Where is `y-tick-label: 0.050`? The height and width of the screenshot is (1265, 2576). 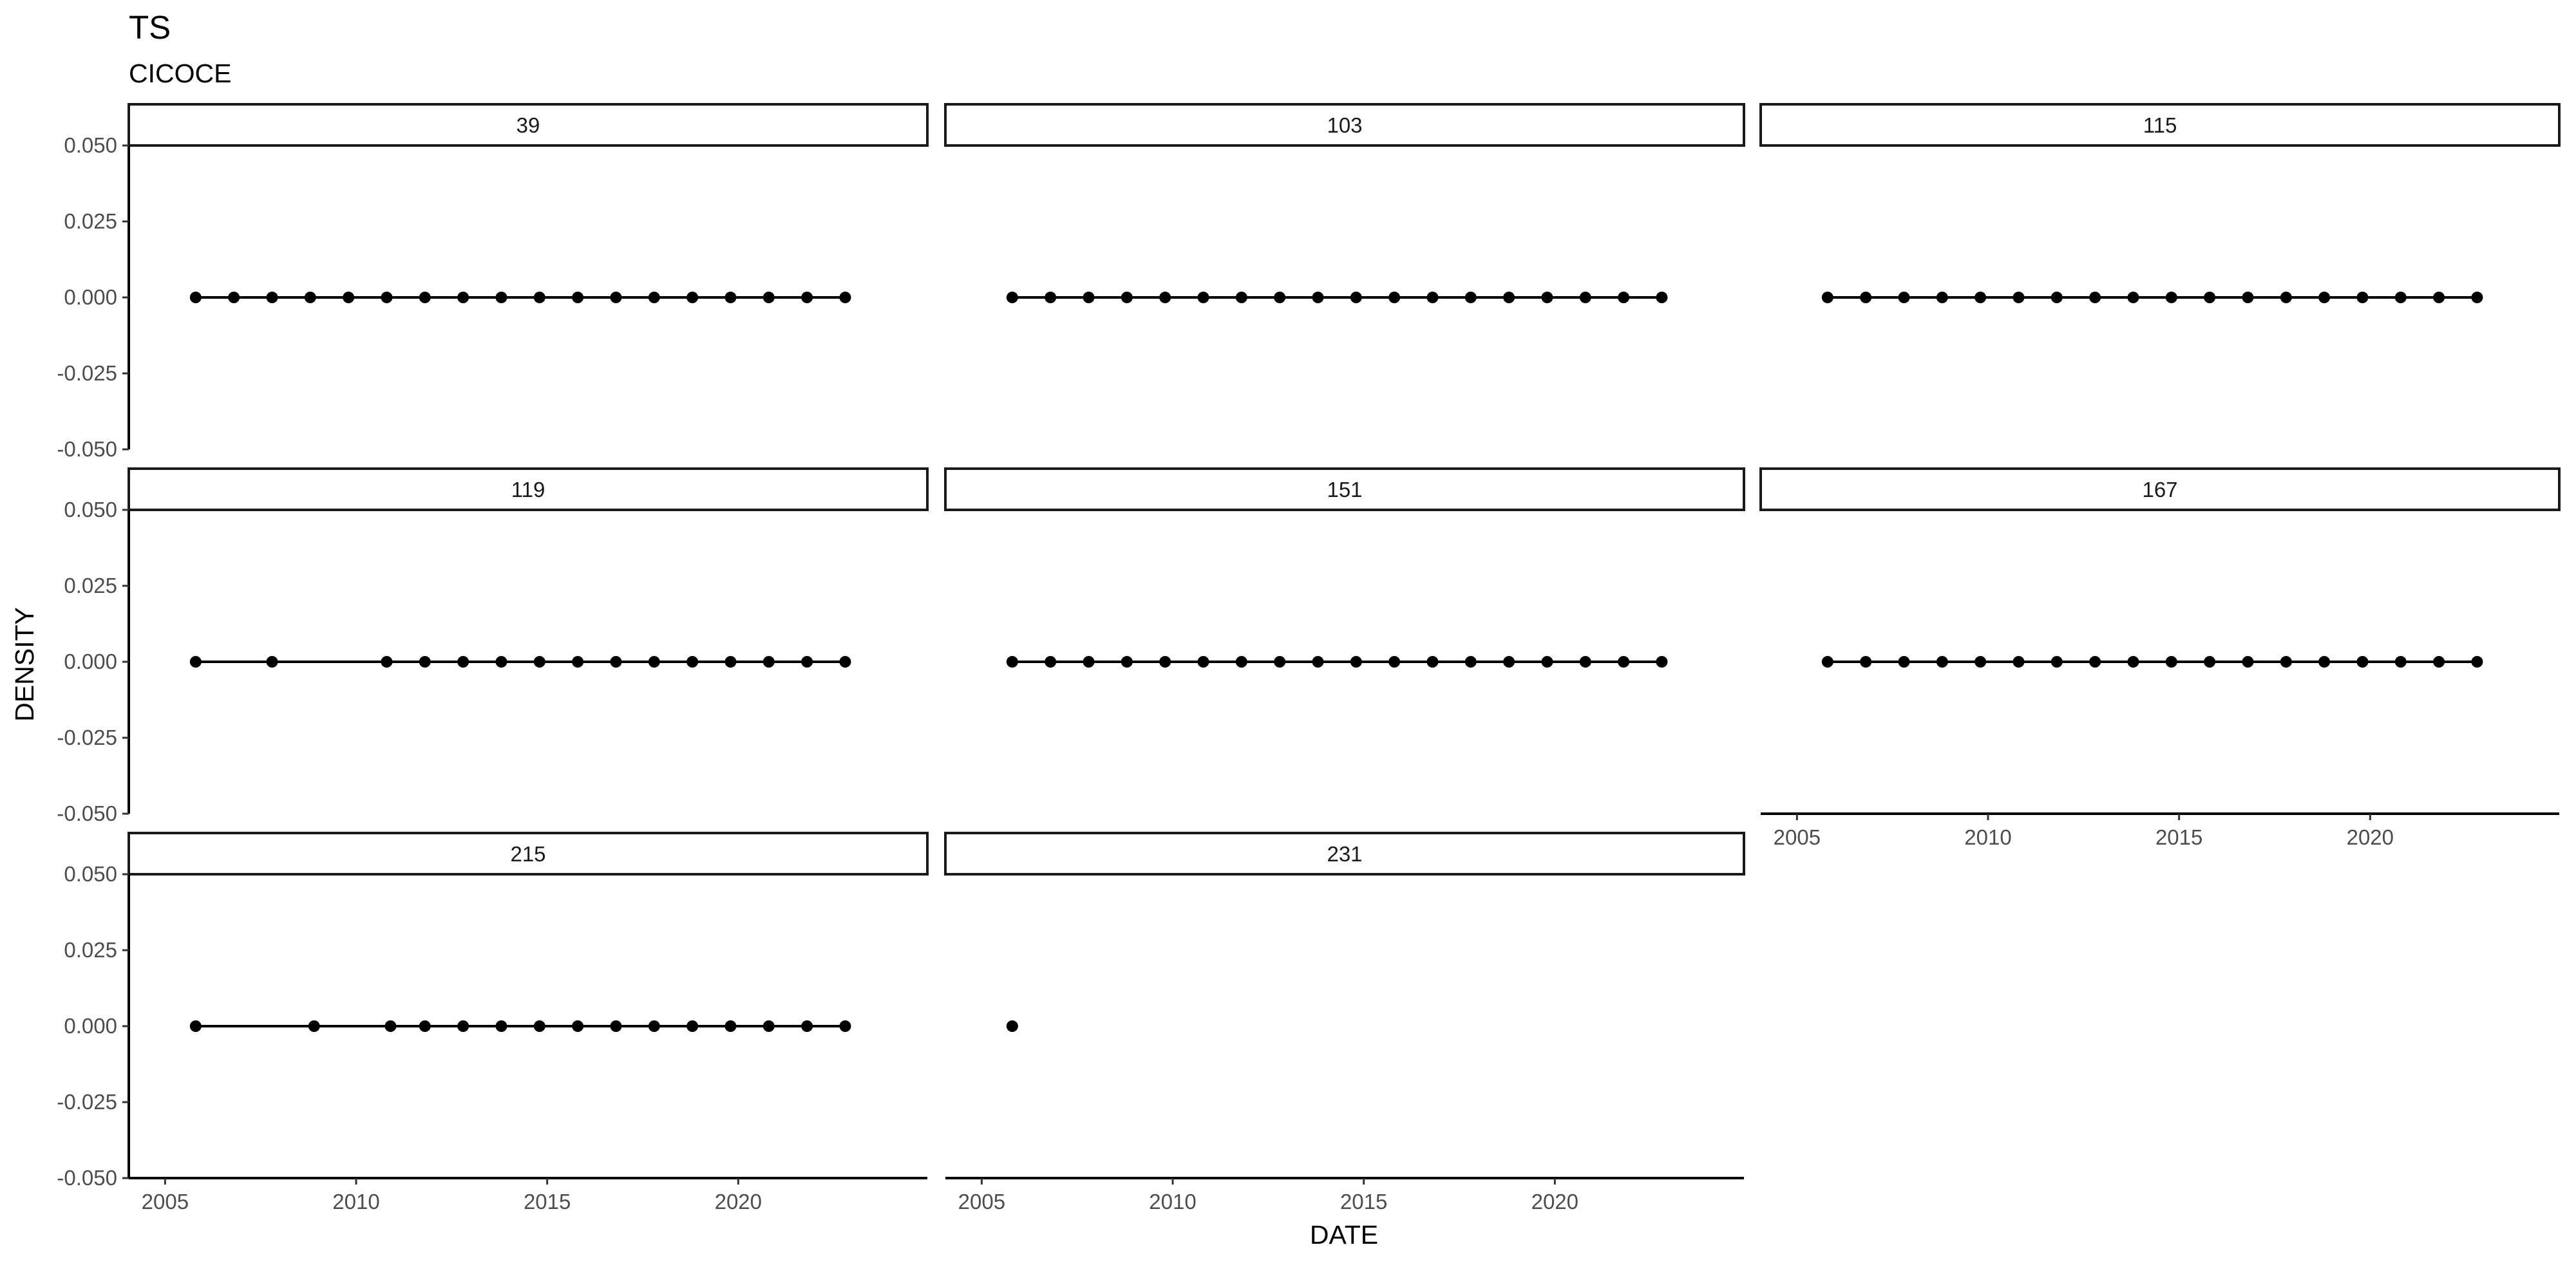 y-tick-label: 0.050 is located at coordinates (91, 145).